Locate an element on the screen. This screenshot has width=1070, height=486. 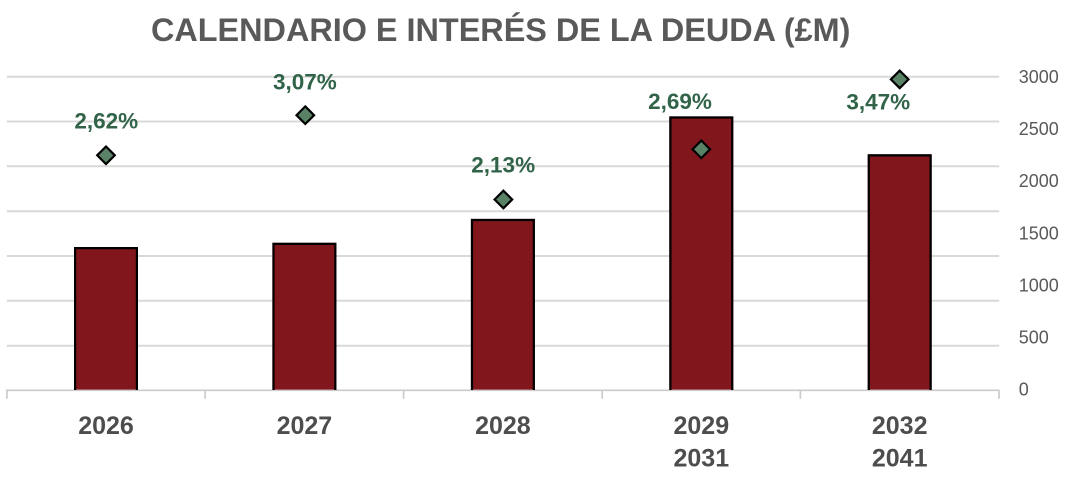
svg-text: 2000 is located at coordinates (1039, 181).